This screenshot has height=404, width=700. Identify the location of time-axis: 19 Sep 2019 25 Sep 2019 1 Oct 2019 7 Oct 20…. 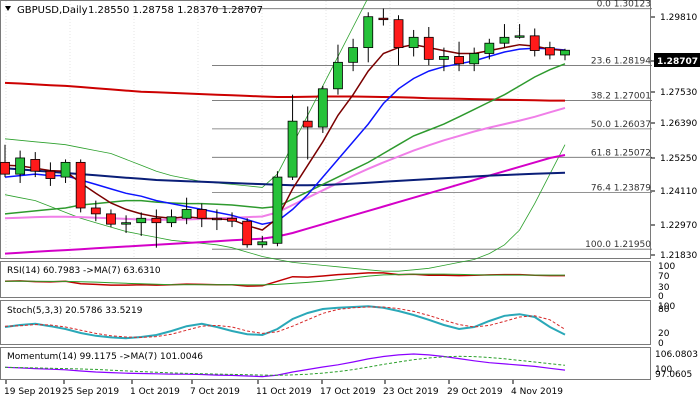
(283, 388).